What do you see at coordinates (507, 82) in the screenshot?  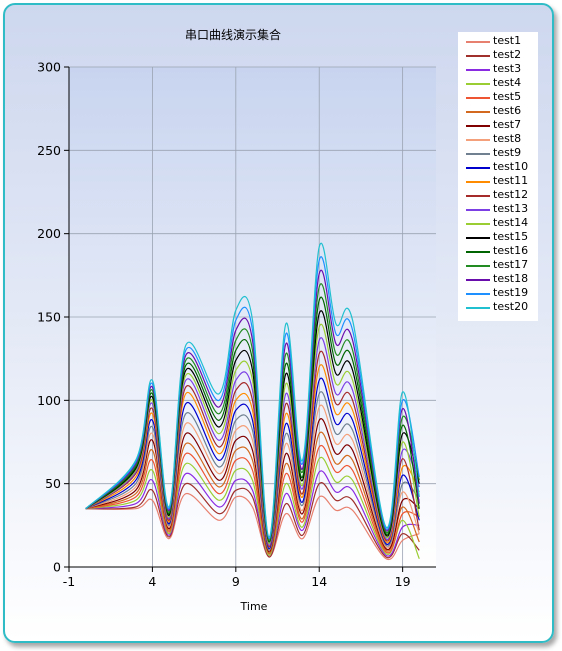 I see `legend-label: test4` at bounding box center [507, 82].